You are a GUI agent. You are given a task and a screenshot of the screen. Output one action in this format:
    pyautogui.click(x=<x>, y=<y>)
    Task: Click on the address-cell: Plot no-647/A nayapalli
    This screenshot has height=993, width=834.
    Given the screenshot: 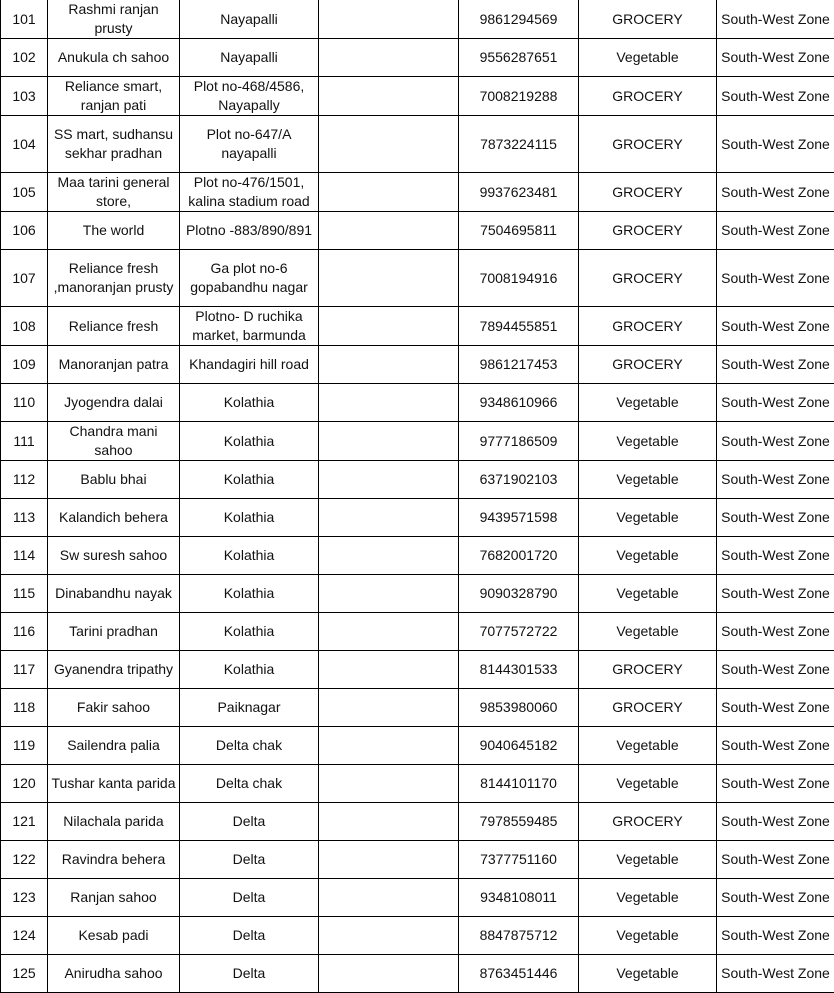 What is the action you would take?
    pyautogui.click(x=249, y=144)
    